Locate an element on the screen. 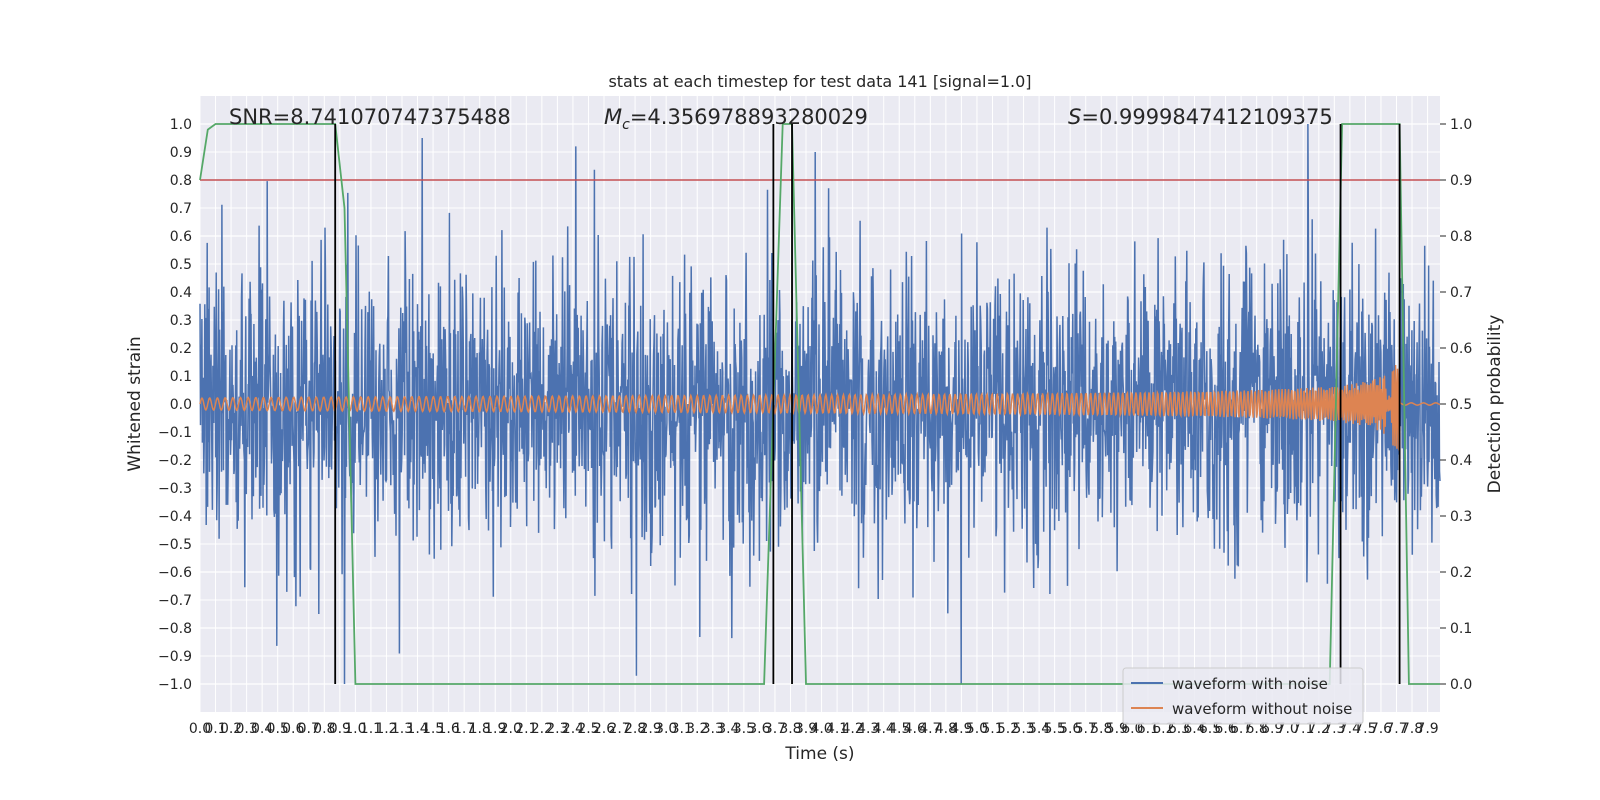 Image resolution: width=1600 pixels, height=800 pixels. x-tick-label: 2.4 is located at coordinates (573, 729).